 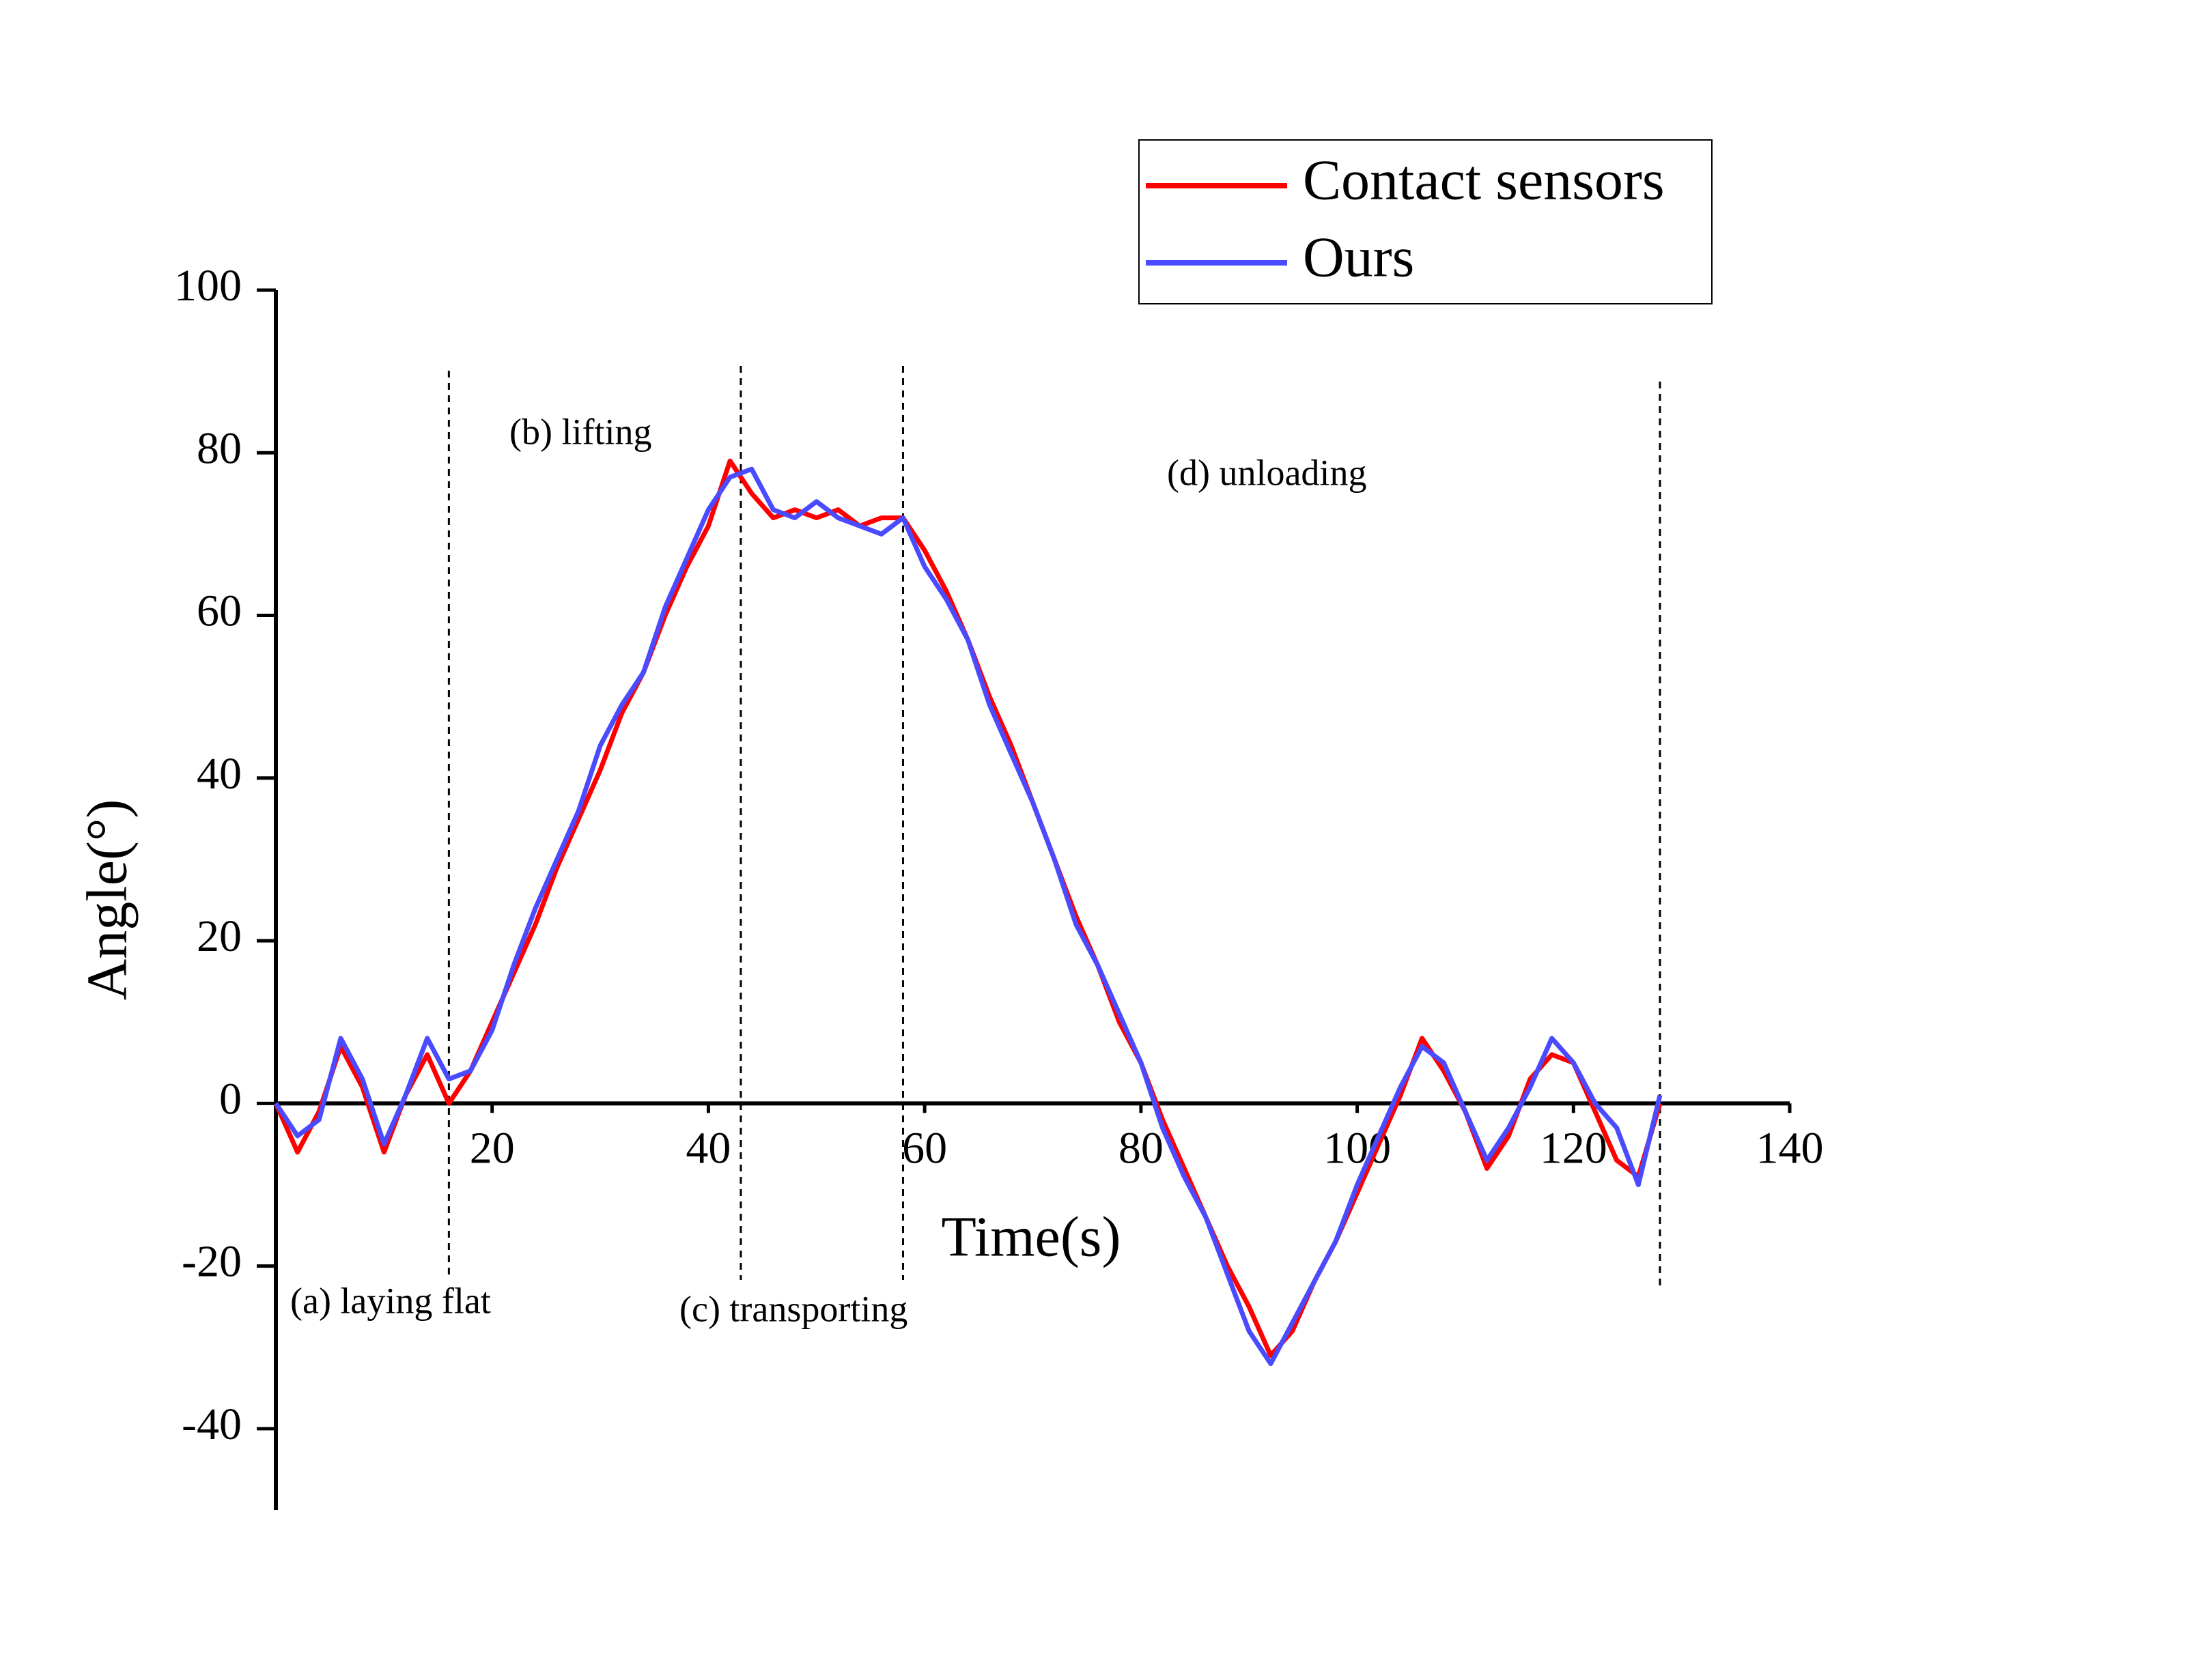 What do you see at coordinates (1141, 1148) in the screenshot?
I see `x-tick-label: 80` at bounding box center [1141, 1148].